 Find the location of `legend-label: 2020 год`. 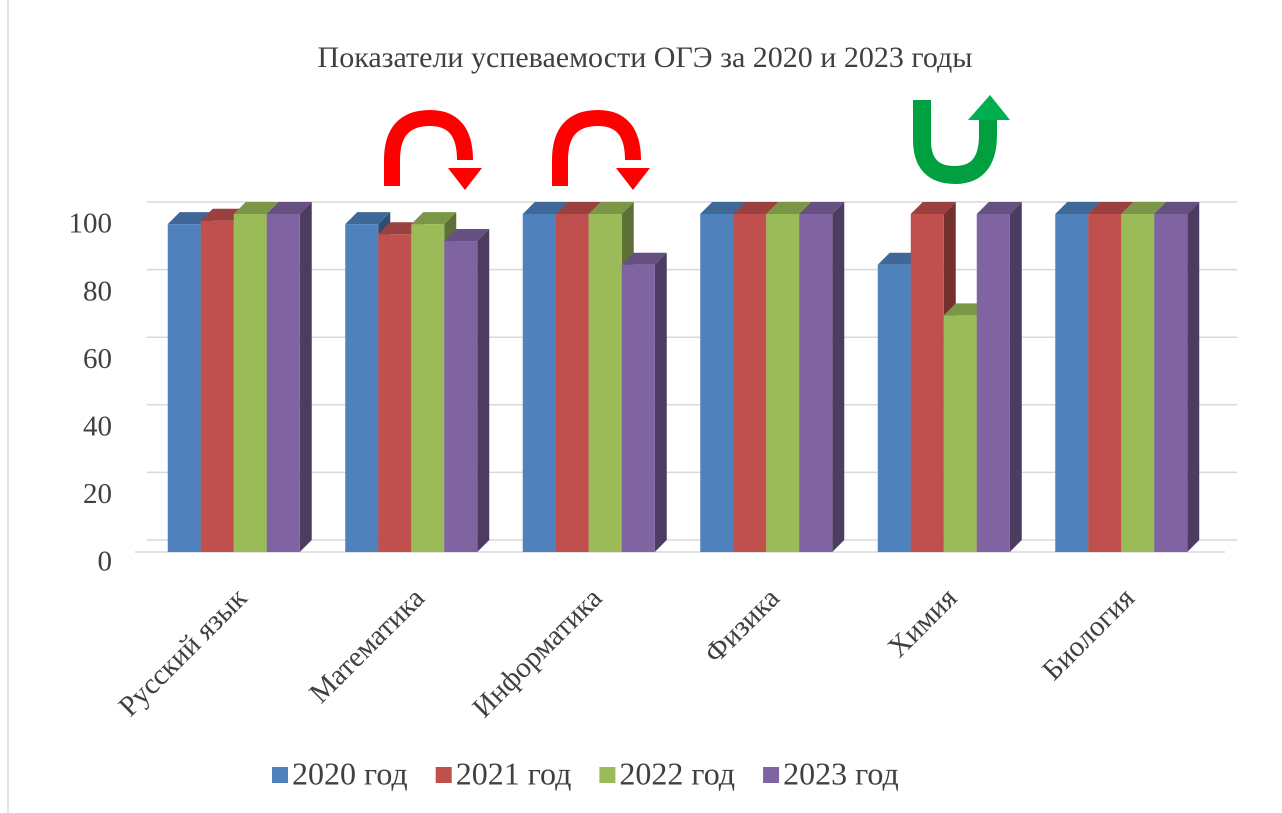

legend-label: 2020 год is located at coordinates (350, 773).